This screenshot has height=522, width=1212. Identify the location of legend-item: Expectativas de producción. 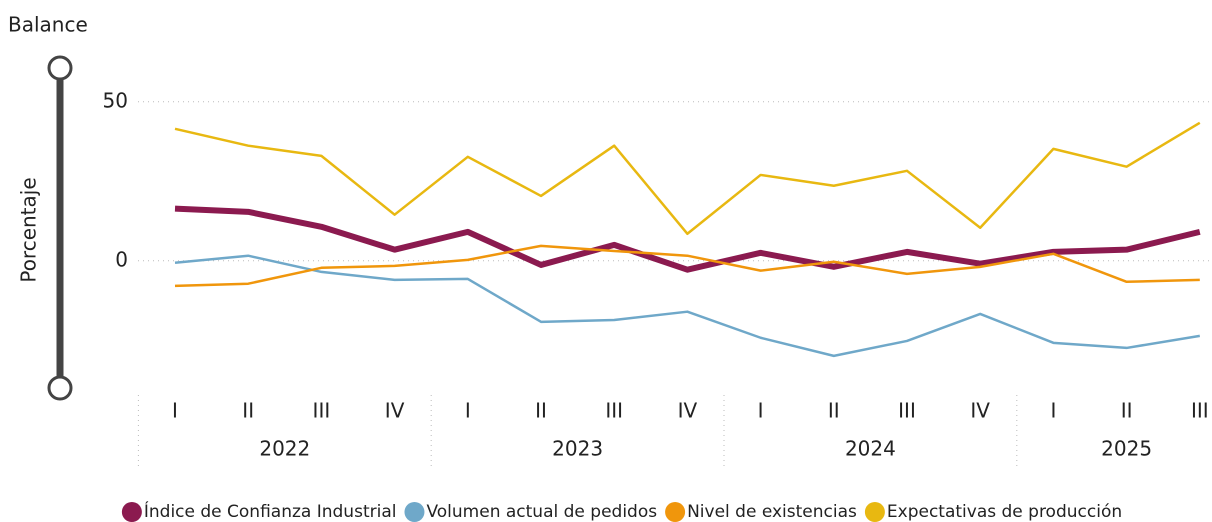
(993, 512).